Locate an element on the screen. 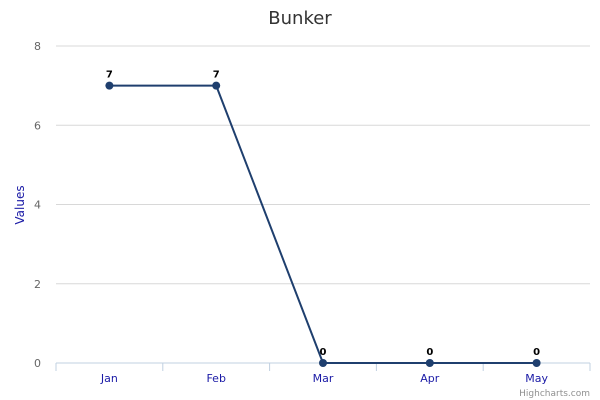 This screenshot has width=600, height=400. y-tick-label: 2 is located at coordinates (37, 284).